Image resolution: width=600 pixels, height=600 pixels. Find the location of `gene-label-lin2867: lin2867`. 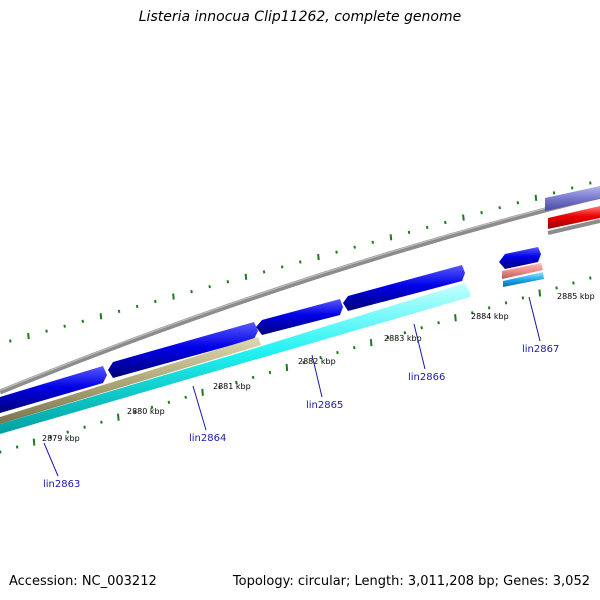

gene-label-lin2867: lin2867 is located at coordinates (540, 349).